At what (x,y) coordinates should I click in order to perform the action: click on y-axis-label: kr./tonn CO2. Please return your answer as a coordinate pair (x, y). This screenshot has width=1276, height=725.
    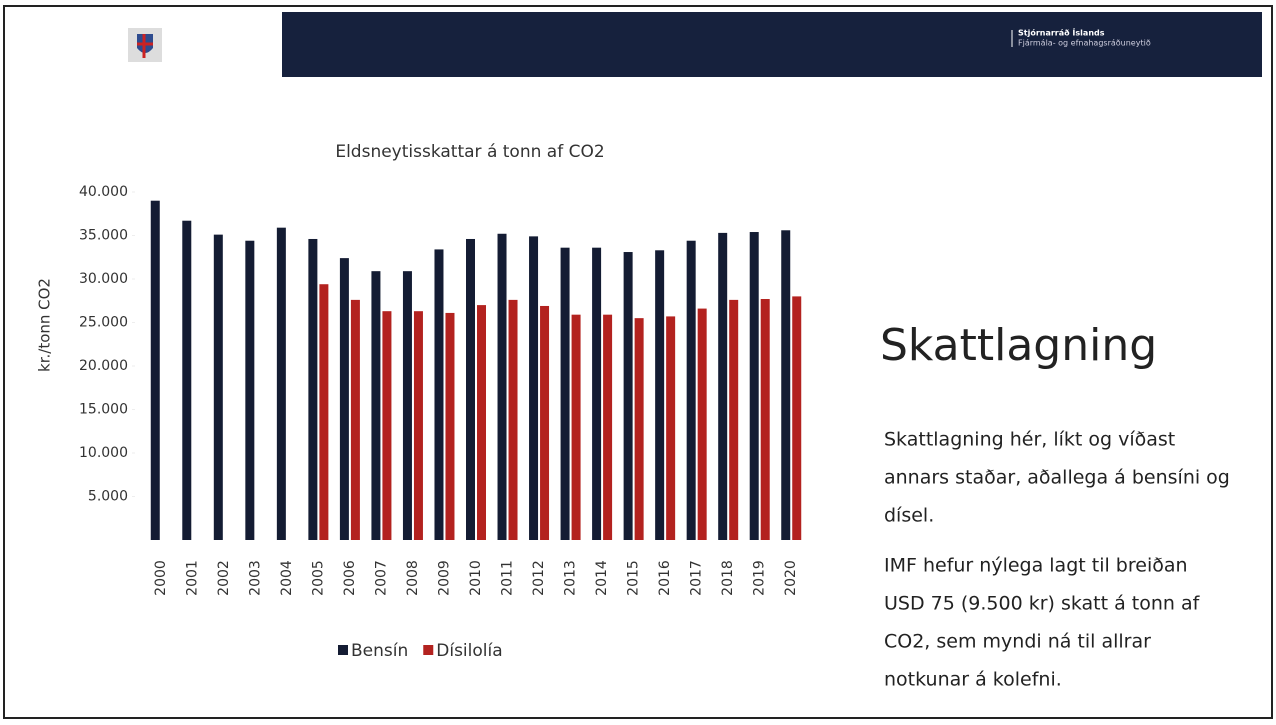
    Looking at the image, I should click on (45, 325).